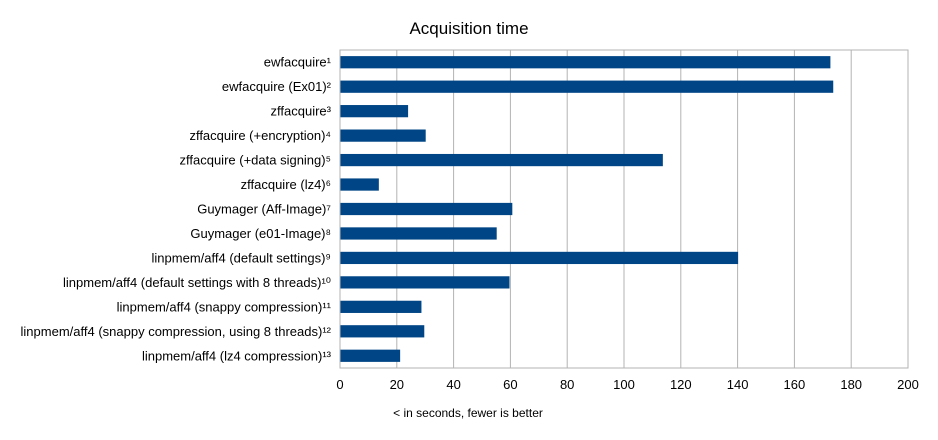 The height and width of the screenshot is (440, 938). What do you see at coordinates (795, 384) in the screenshot?
I see `x-tick-label: 160` at bounding box center [795, 384].